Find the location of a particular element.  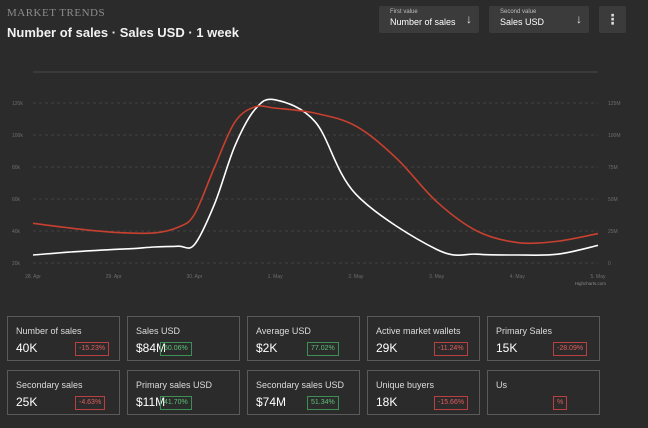

stat-value: 18K is located at coordinates (387, 402).